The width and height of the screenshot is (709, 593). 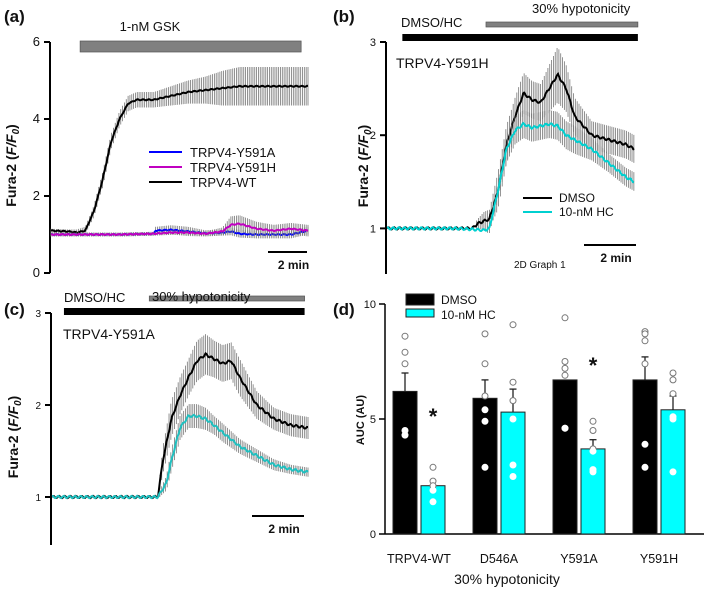 I want to click on x-tick-label: Y591A, so click(x=579, y=559).